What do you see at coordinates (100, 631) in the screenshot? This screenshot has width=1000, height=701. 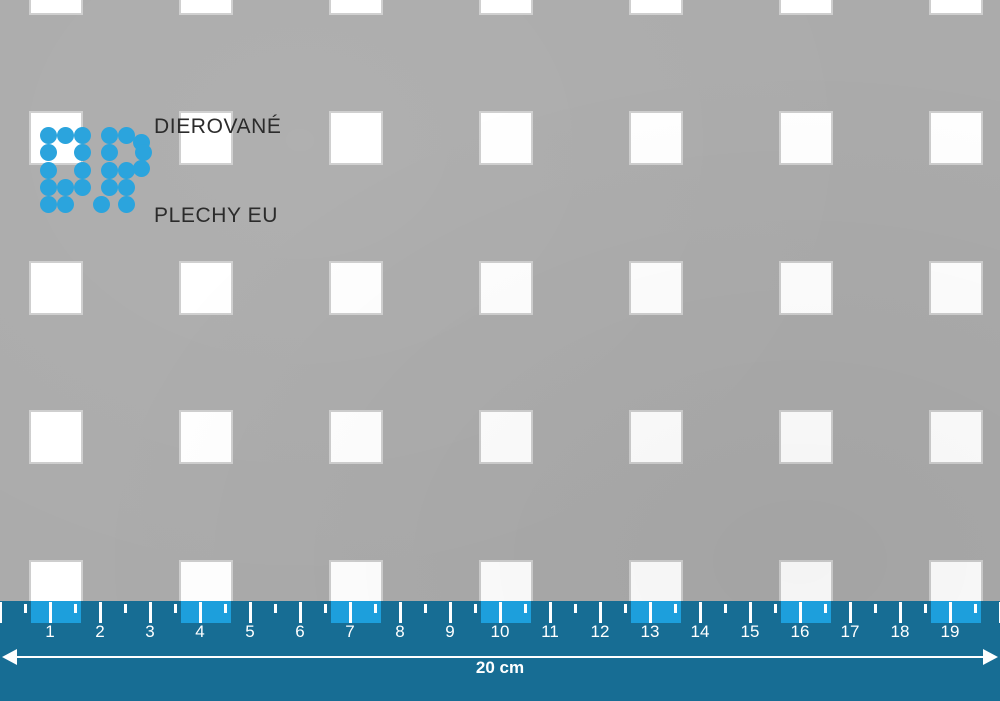 I see `ruler-number-label: 2` at bounding box center [100, 631].